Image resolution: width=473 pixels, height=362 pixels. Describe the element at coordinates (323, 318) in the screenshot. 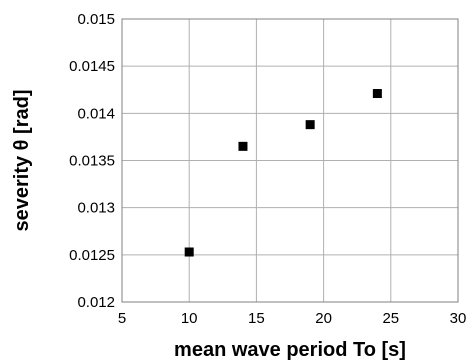

I see `x-tick-label: 20` at that location.